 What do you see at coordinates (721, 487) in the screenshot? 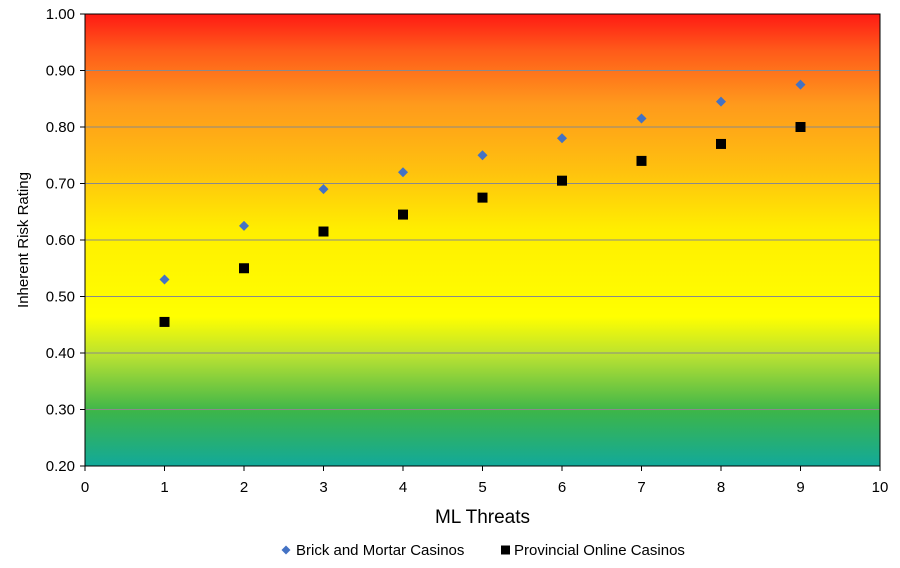
I see `x-tick-label: 8` at bounding box center [721, 487].